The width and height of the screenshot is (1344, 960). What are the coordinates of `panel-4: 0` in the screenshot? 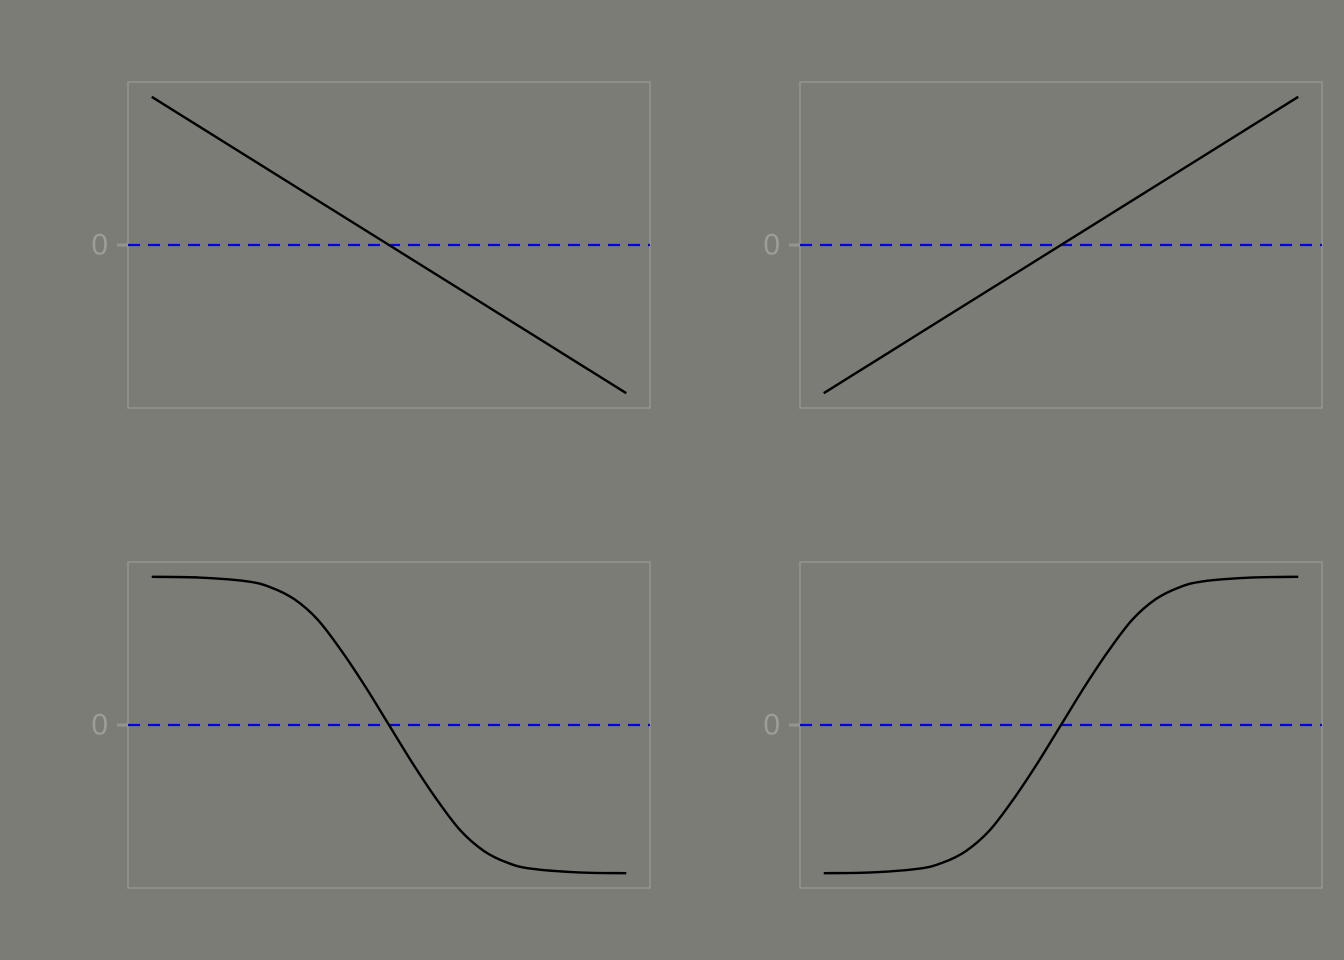 It's located at (1043, 725).